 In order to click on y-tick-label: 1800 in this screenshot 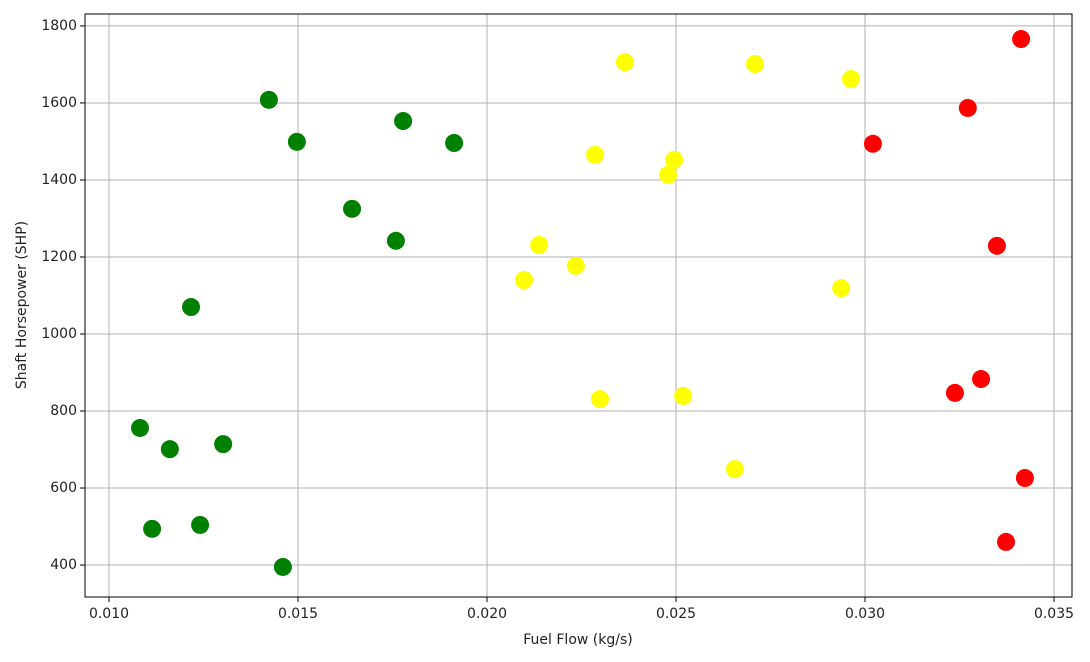, I will do `click(59, 26)`.